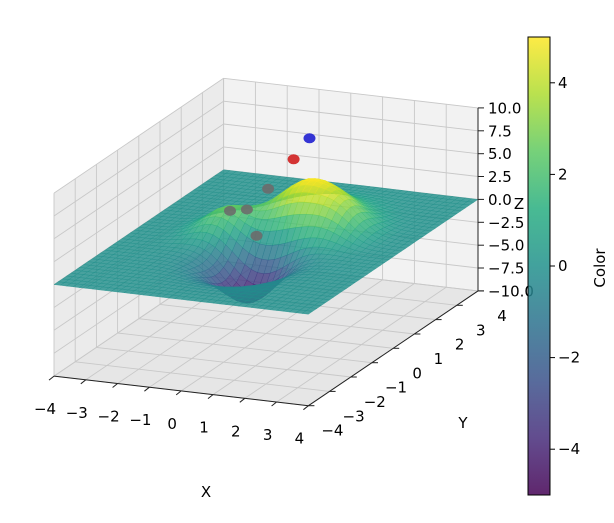 This screenshot has width=614, height=523. Describe the element at coordinates (375, 402) in the screenshot. I see `y-tick-label: −2` at that location.